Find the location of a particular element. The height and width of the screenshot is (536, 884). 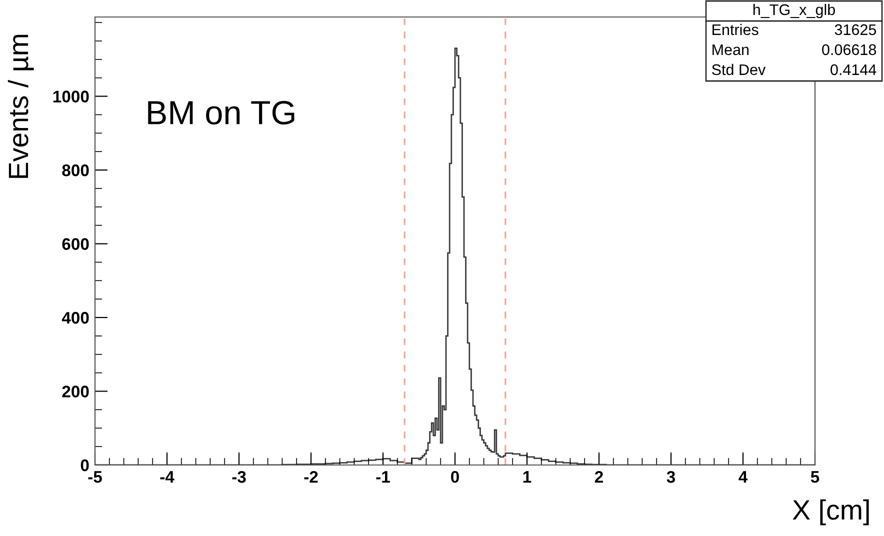

annotation: Mean is located at coordinates (730, 50).